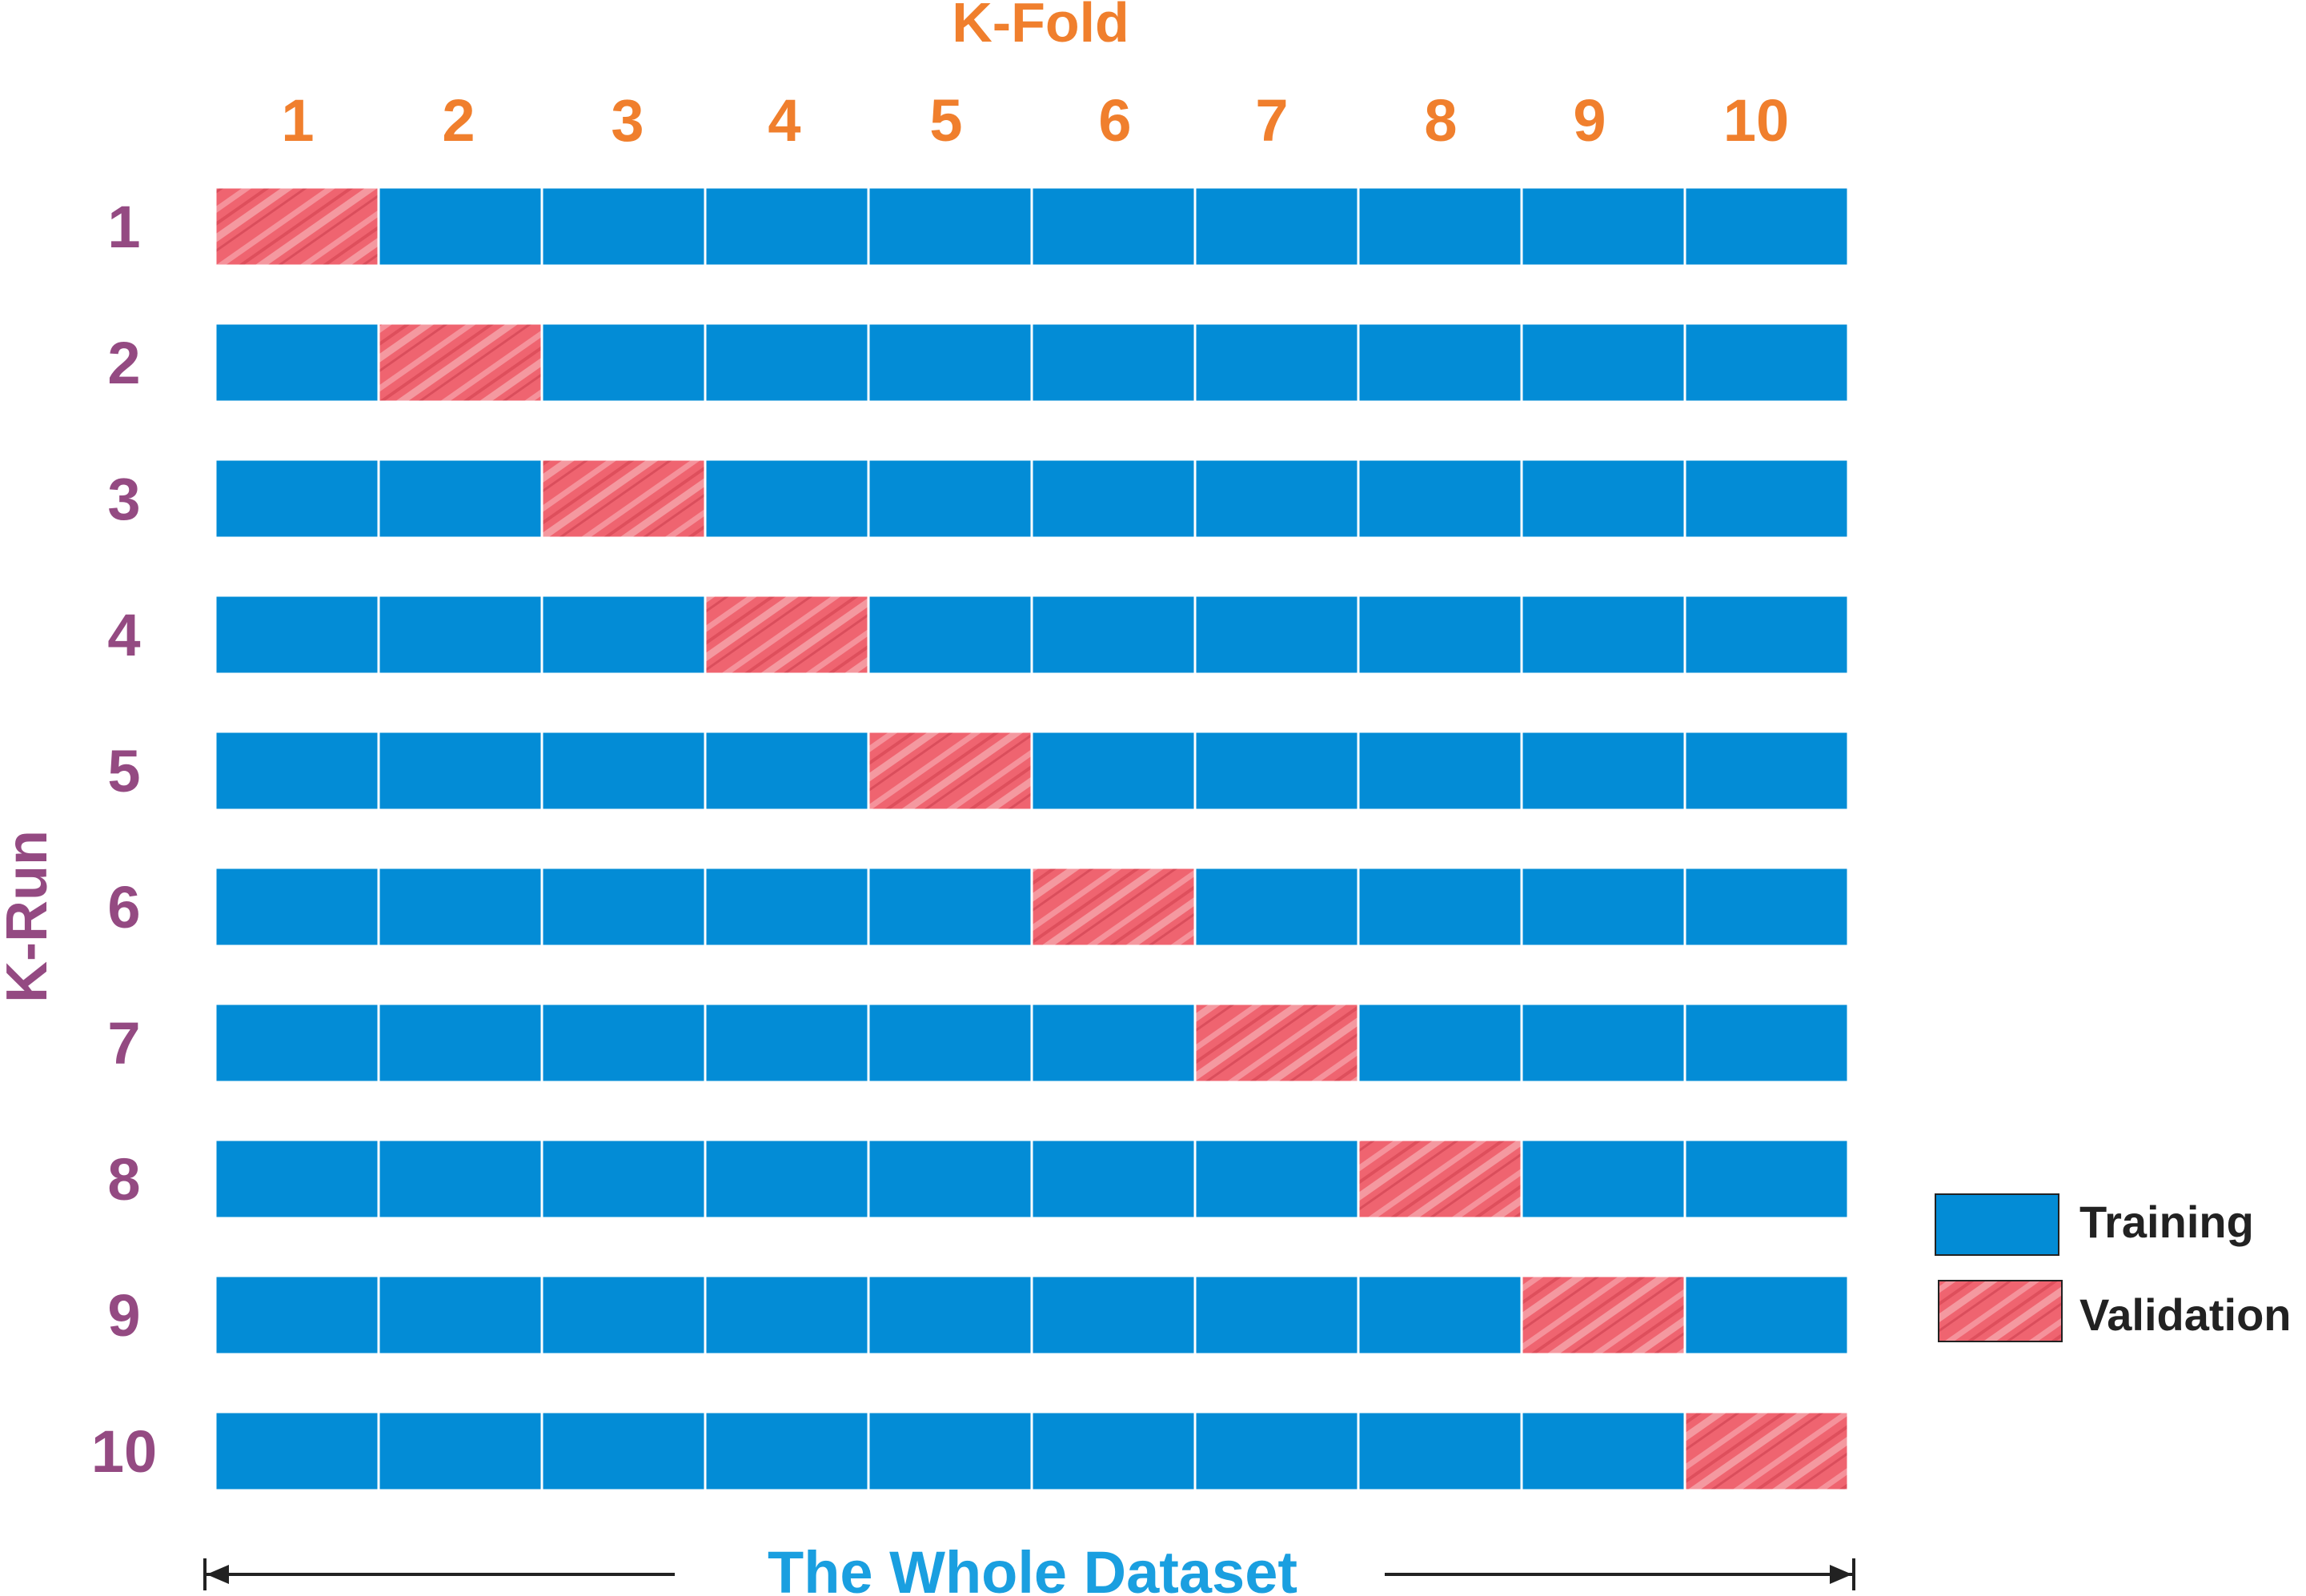  What do you see at coordinates (460, 771) in the screenshot?
I see `training-cell-run5-fold2` at bounding box center [460, 771].